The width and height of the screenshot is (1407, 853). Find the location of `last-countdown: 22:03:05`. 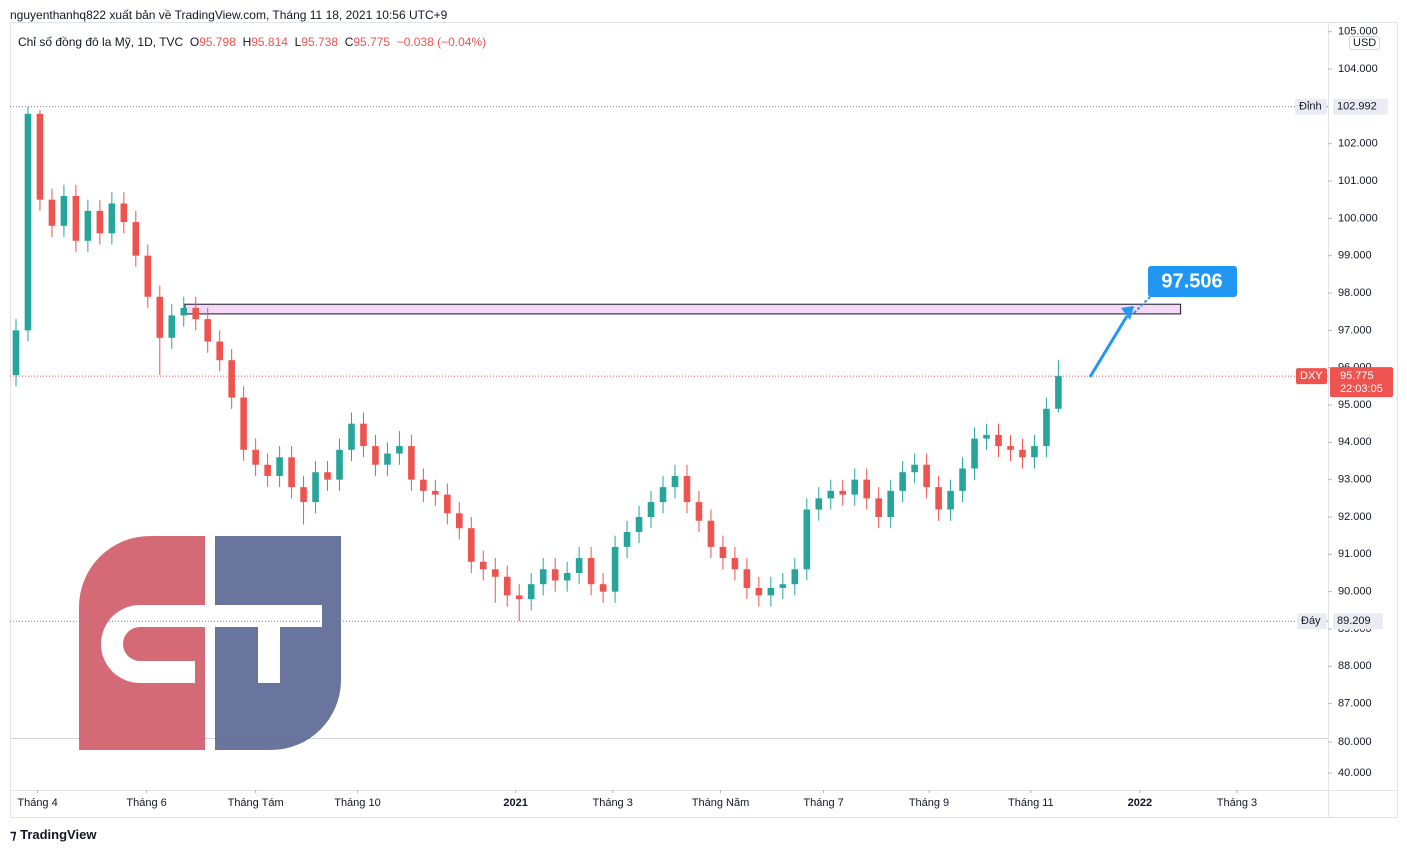

last-countdown: 22:03:05 is located at coordinates (1361, 389).